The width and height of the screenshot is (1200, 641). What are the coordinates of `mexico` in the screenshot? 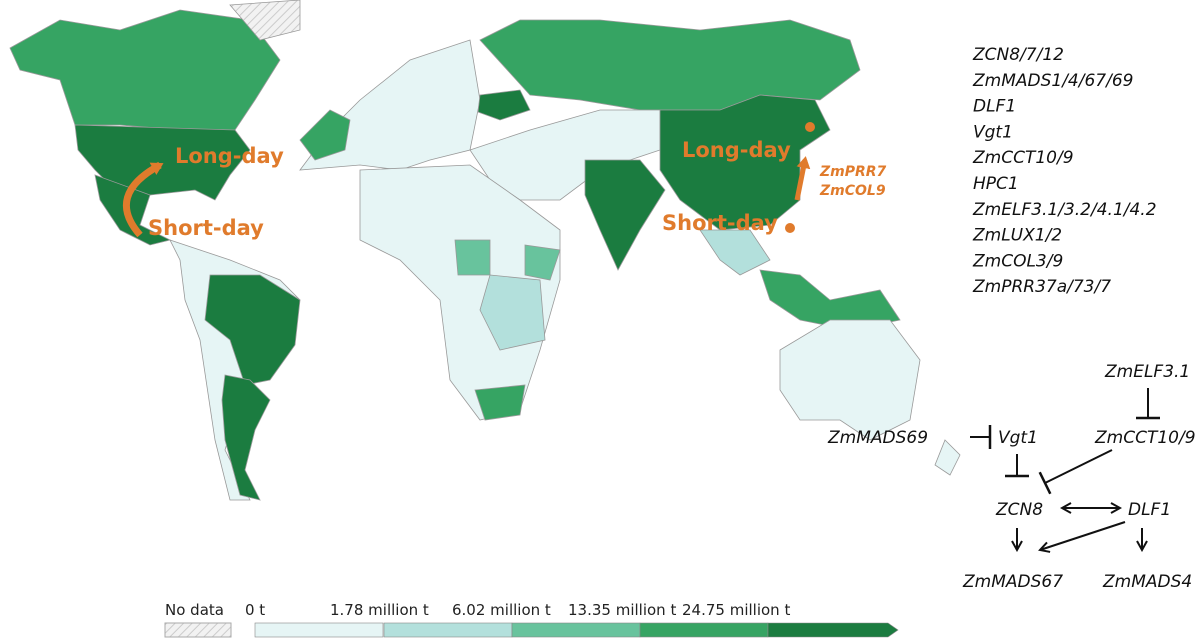 It's located at (133, 210).